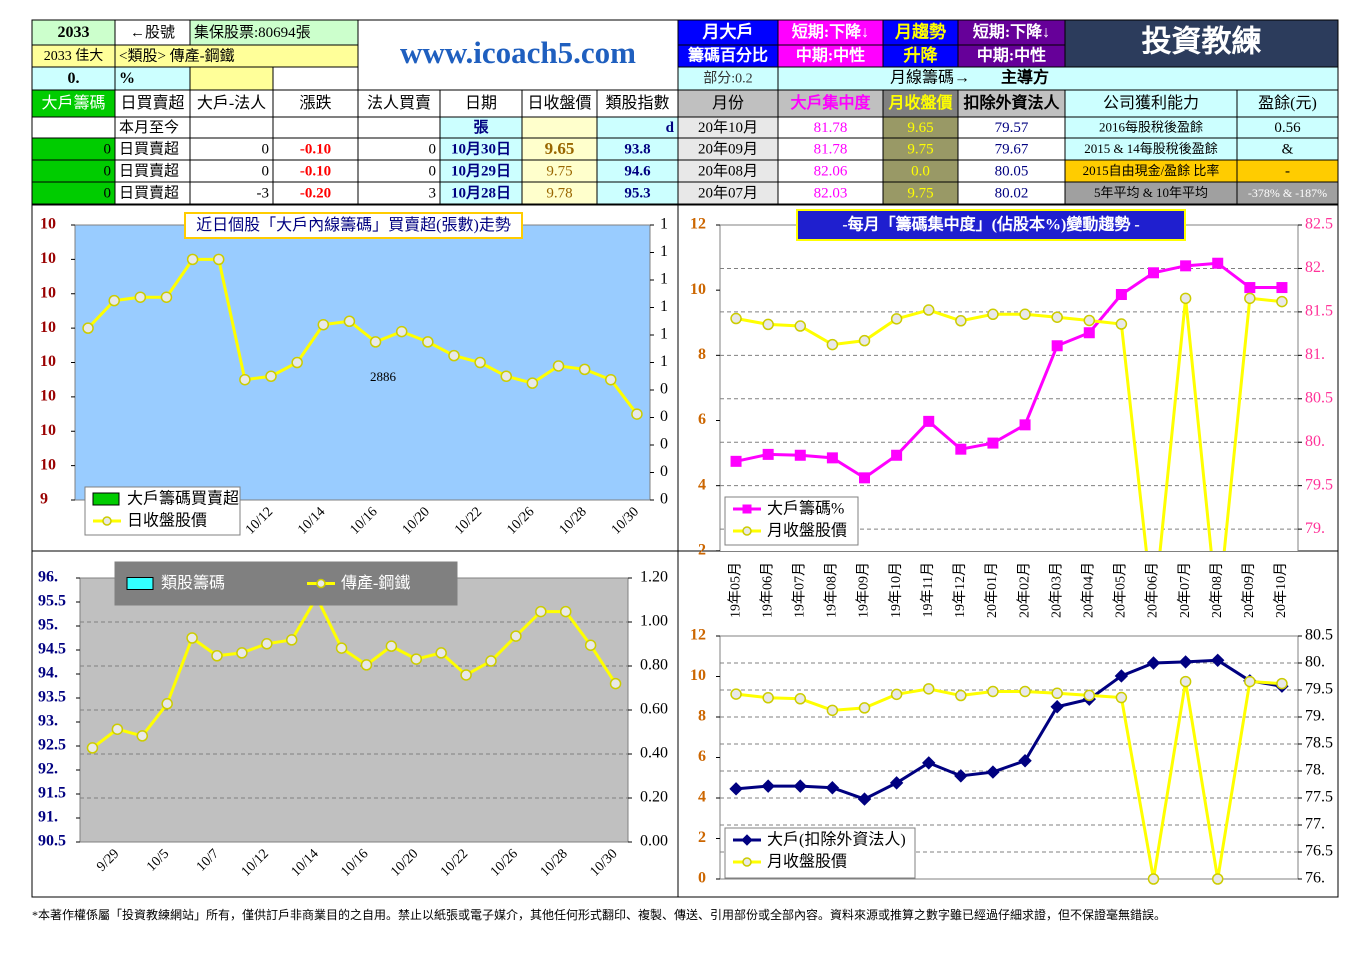 The image size is (1366, 967). Describe the element at coordinates (1012, 193) in the screenshot. I see `cell-text: 80.02` at that location.